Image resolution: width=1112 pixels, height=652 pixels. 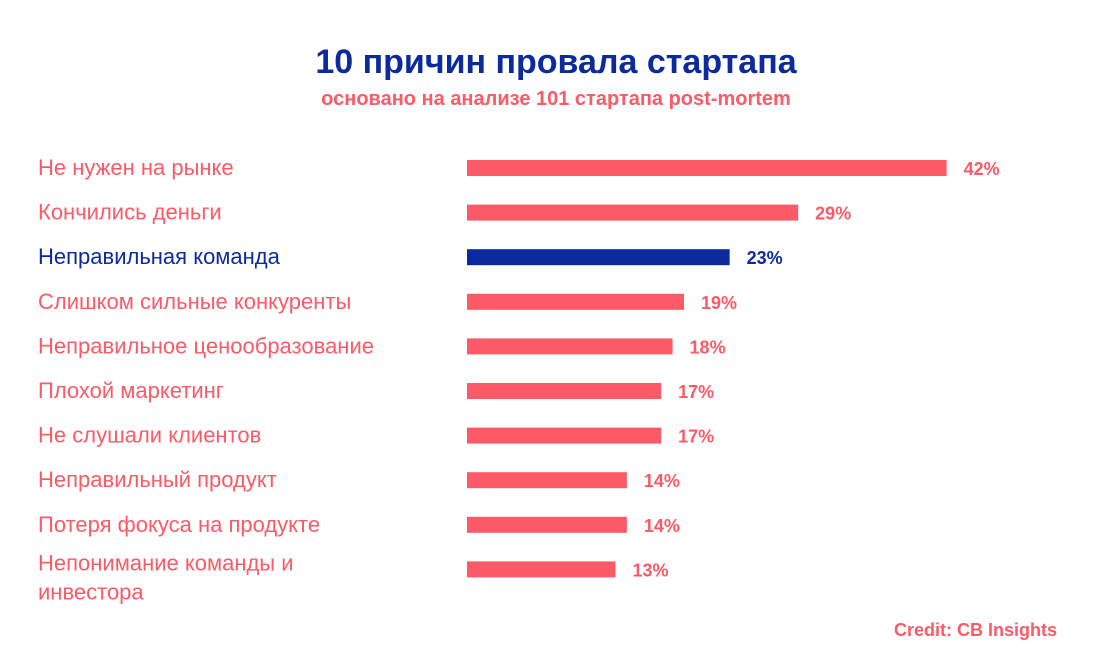 I want to click on credit-label: Credit: CB Insights, so click(x=975, y=630).